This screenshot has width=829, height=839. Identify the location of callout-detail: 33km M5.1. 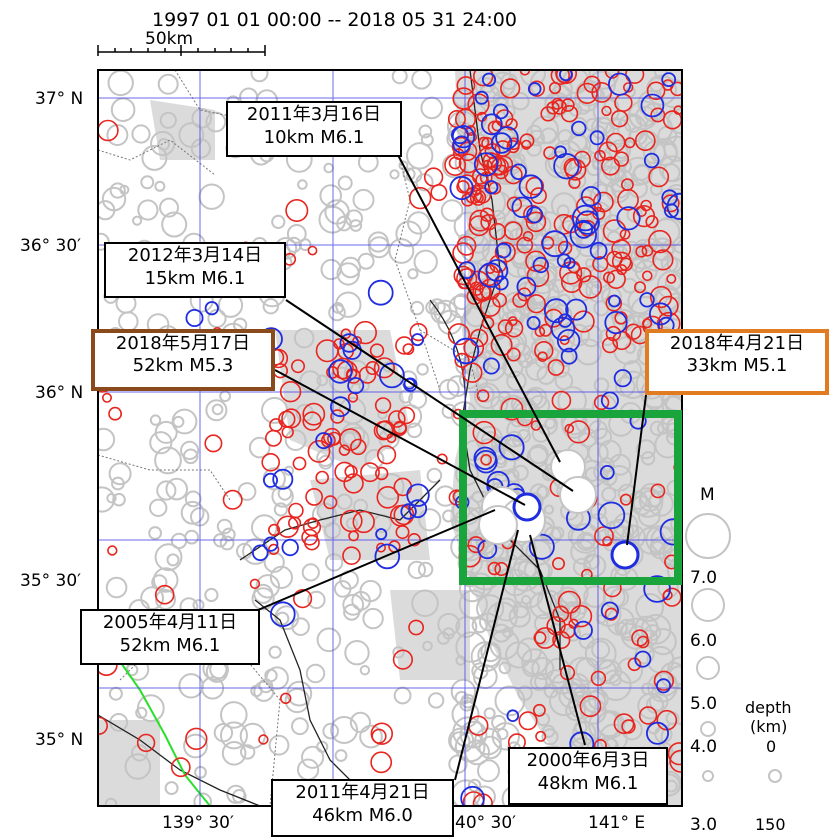
(737, 365).